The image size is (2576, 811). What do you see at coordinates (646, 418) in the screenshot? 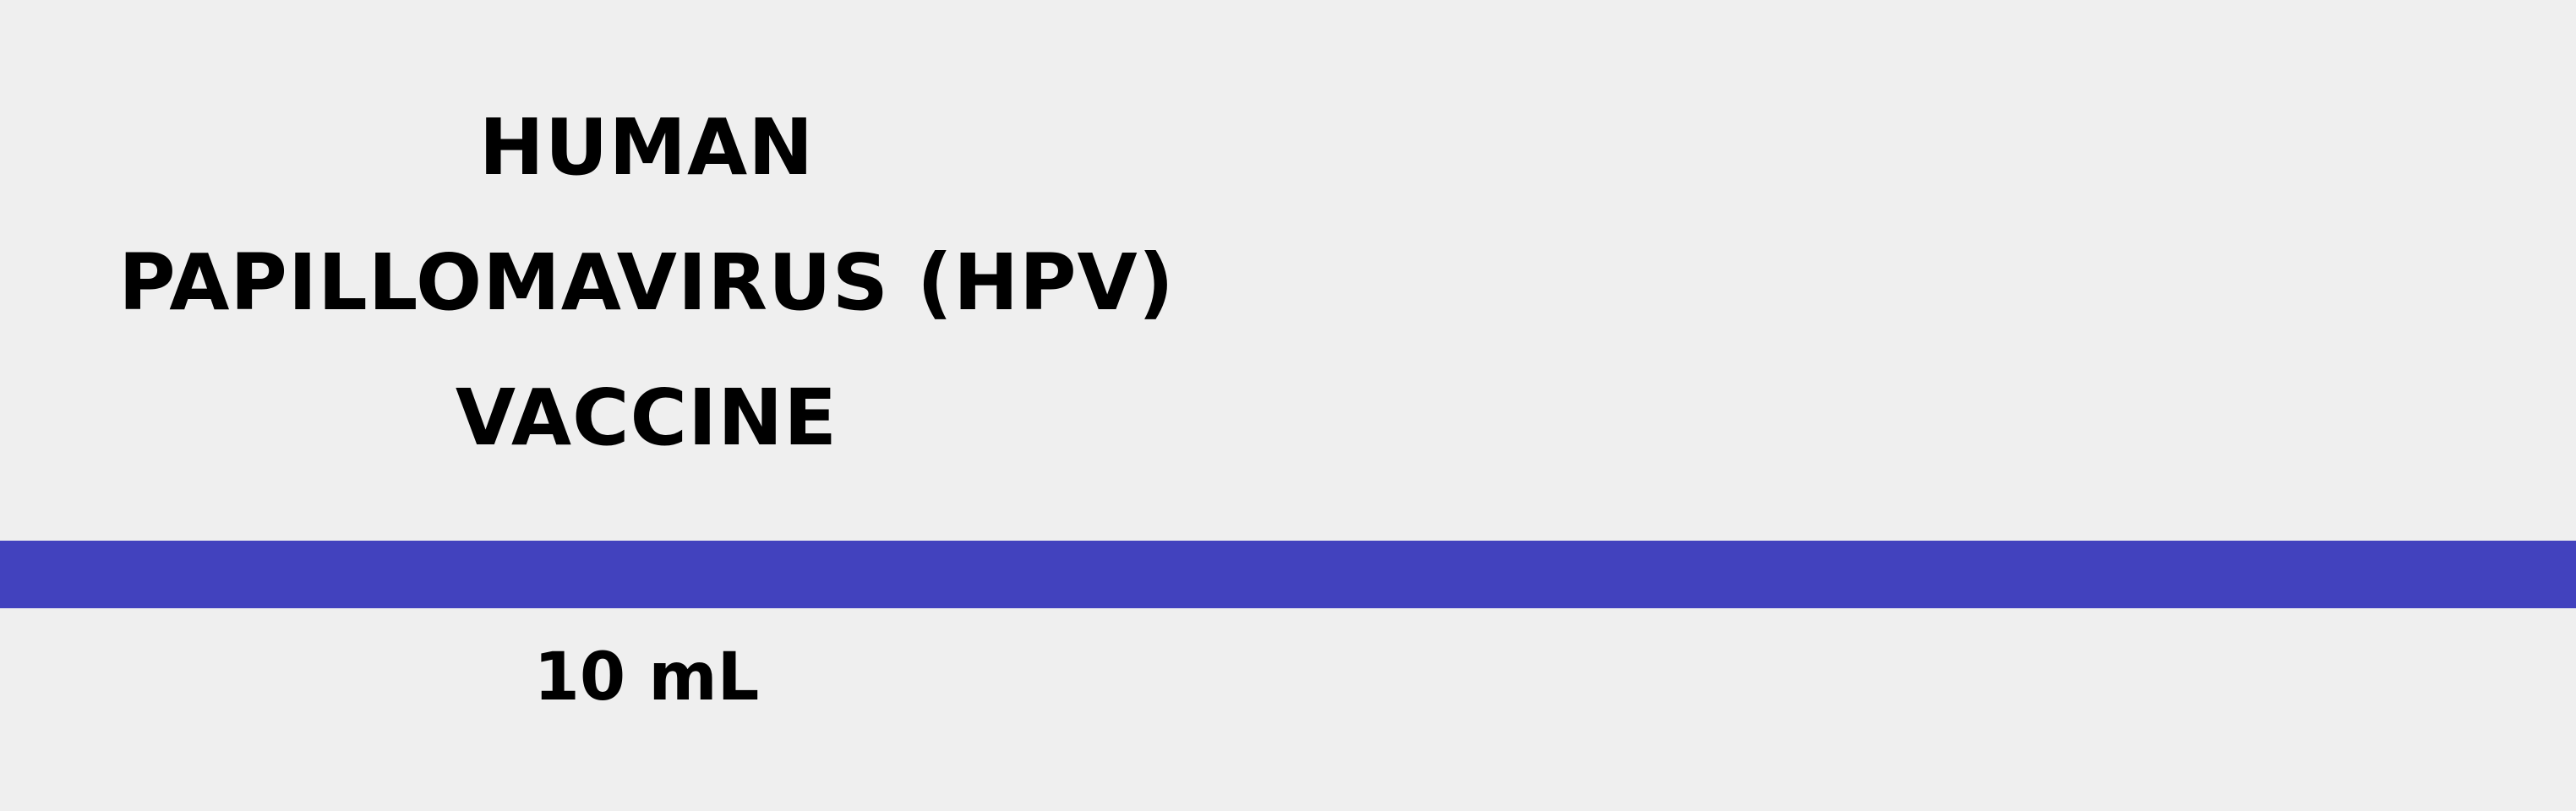
I see `title-line-3: VACCINE` at bounding box center [646, 418].